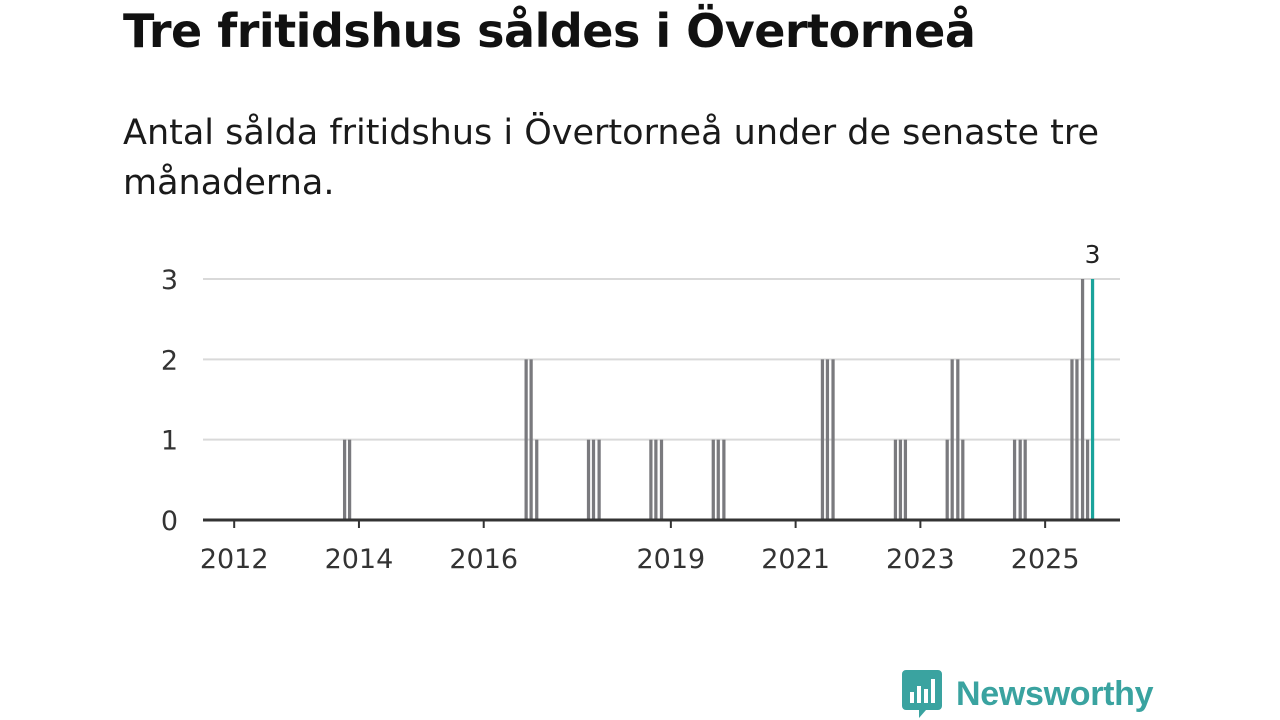  Describe the element at coordinates (661, 523) in the screenshot. I see `axes` at that location.